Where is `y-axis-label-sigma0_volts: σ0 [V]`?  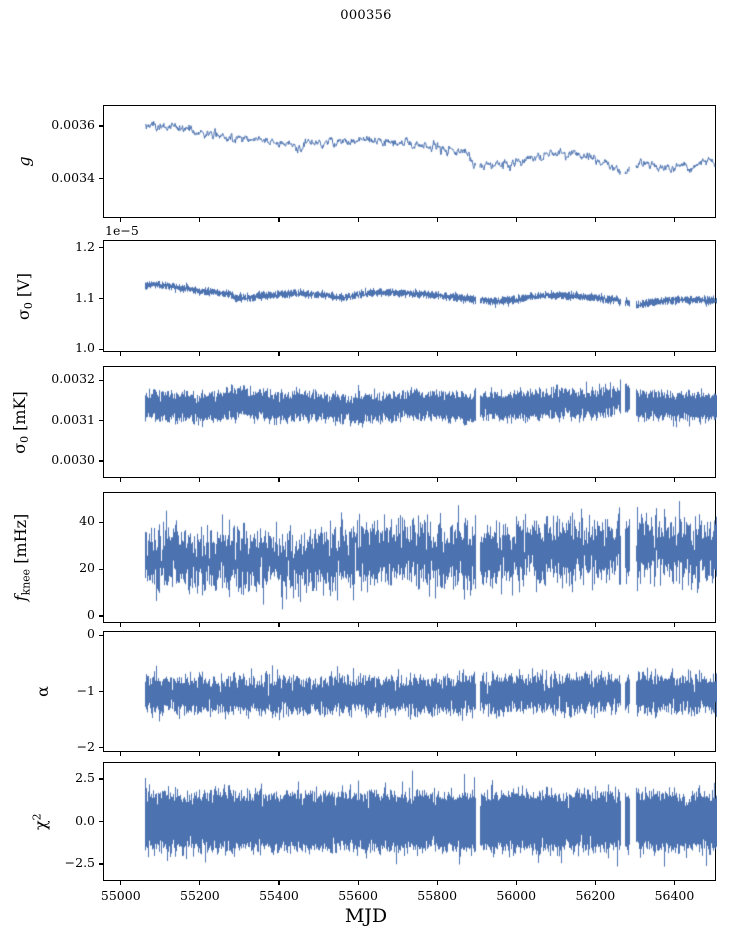
y-axis-label-sigma0_volts: σ0 [V] is located at coordinates (24, 296).